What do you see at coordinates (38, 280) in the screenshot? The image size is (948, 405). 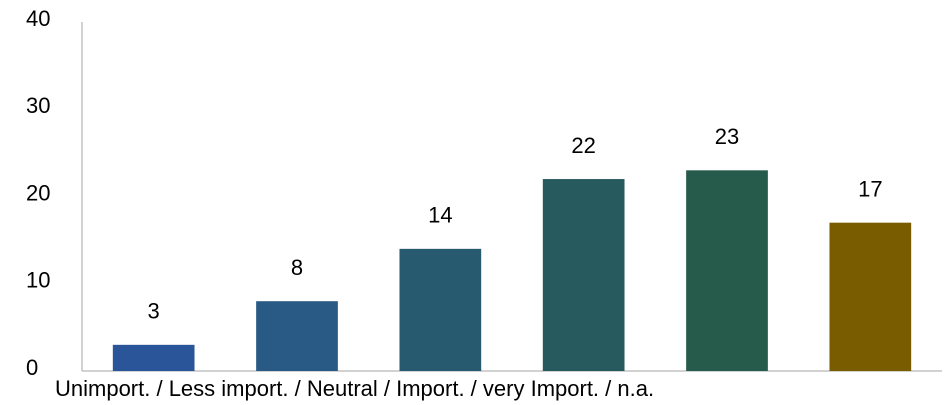 I see `y-tick-label: 10` at bounding box center [38, 280].